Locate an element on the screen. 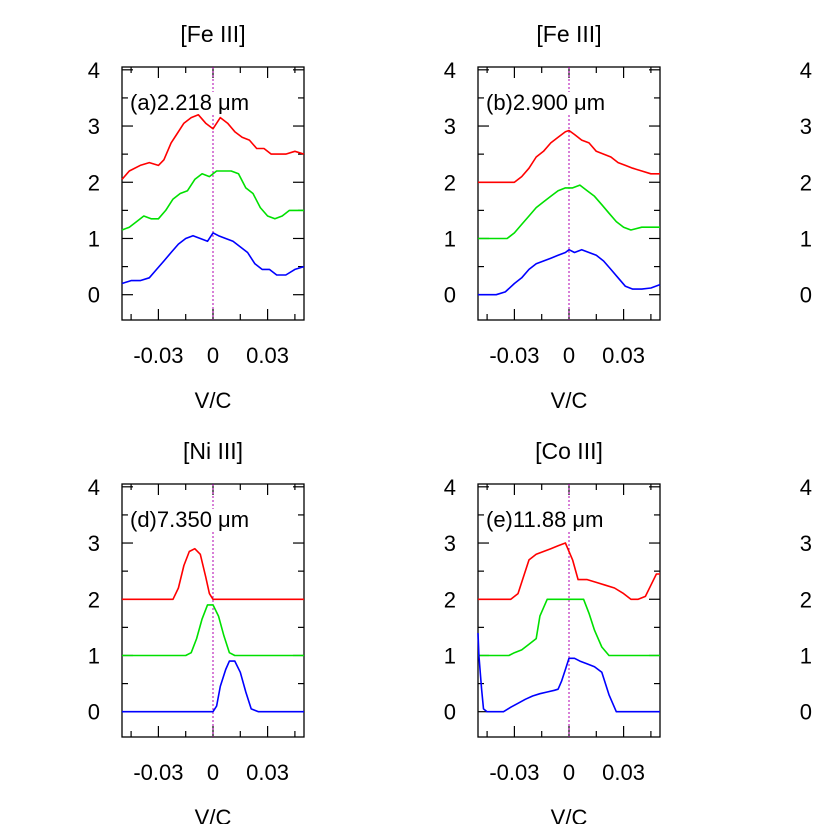 This screenshot has height=824, width=830. chart-panel-3: [Co III] 0 1 2 3 4 -0.03 0 0.03 V/C (e)11.88 μm is located at coordinates (552, 631).